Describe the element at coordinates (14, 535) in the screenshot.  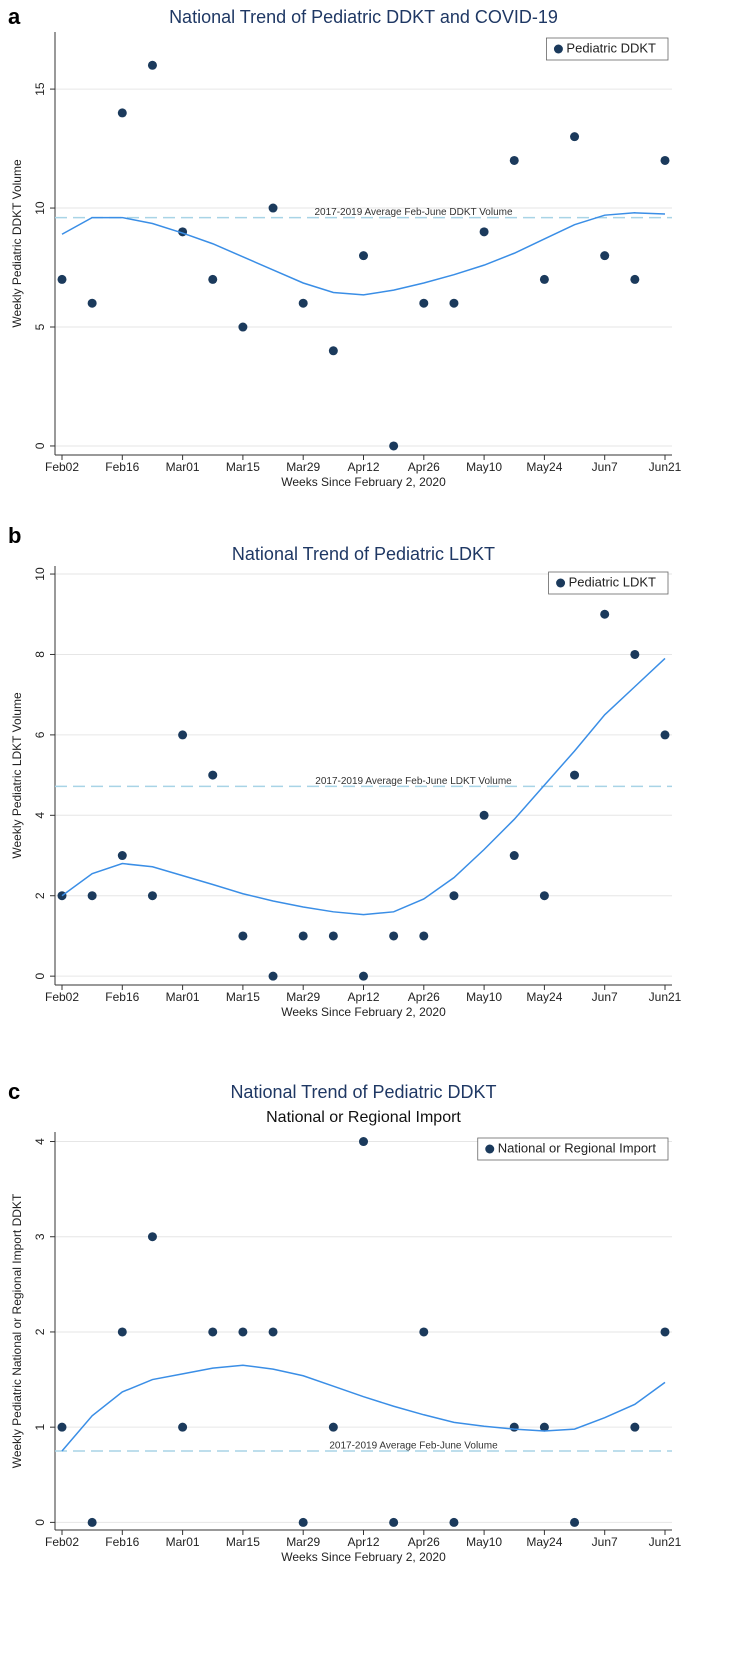
I see `panel-letter: b` at that location.